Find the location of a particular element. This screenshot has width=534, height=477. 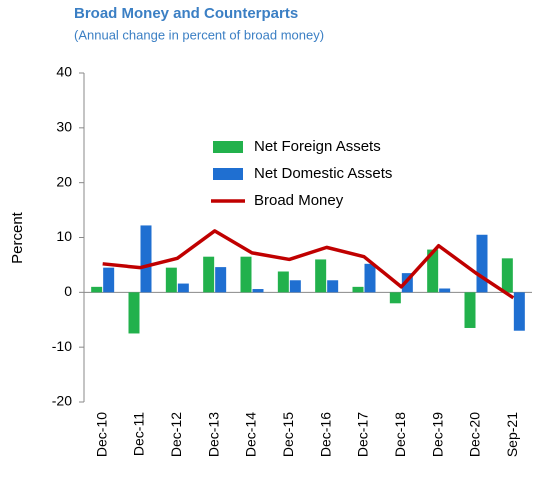

y-tick-label: 0 is located at coordinates (68, 291).